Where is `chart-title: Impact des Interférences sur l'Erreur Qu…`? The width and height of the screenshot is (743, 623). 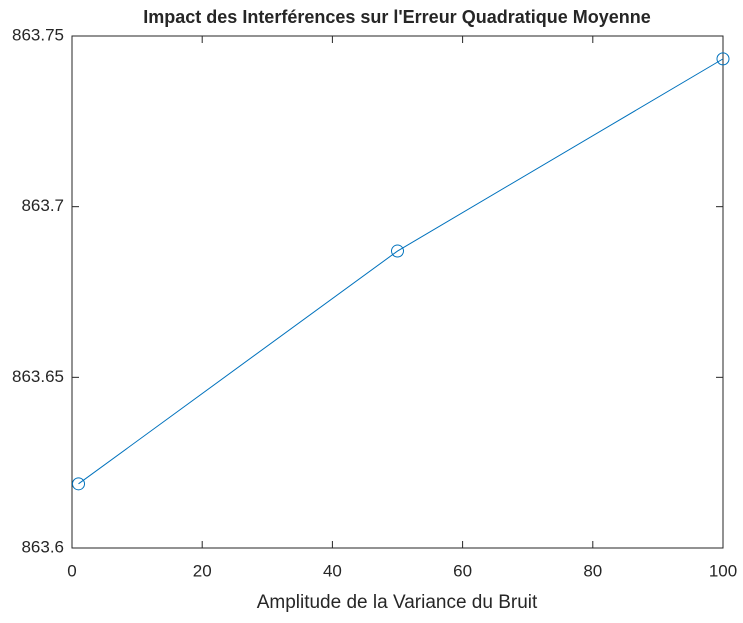
chart-title: Impact des Interférences sur l'Erreur Qu… is located at coordinates (396, 17).